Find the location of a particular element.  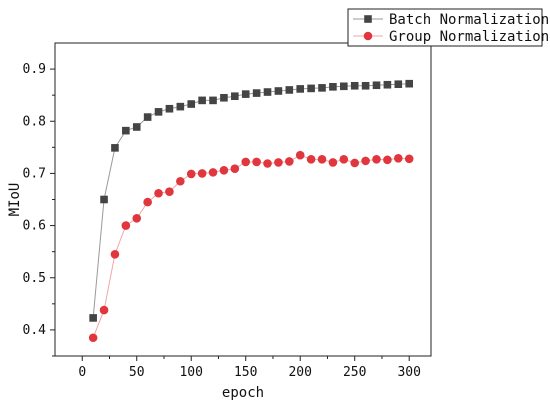

x-tick-label: 150 is located at coordinates (245, 372).